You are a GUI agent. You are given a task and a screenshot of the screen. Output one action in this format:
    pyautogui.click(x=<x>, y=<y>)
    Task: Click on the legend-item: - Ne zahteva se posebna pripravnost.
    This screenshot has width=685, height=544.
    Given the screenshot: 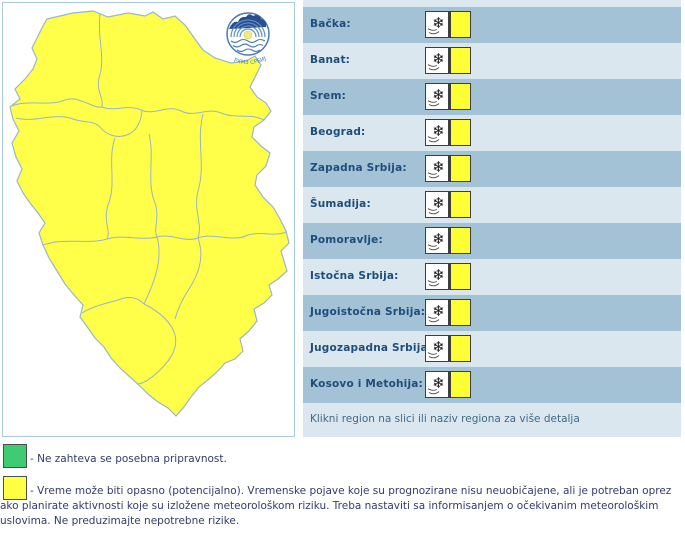 What is the action you would take?
    pyautogui.click(x=342, y=456)
    